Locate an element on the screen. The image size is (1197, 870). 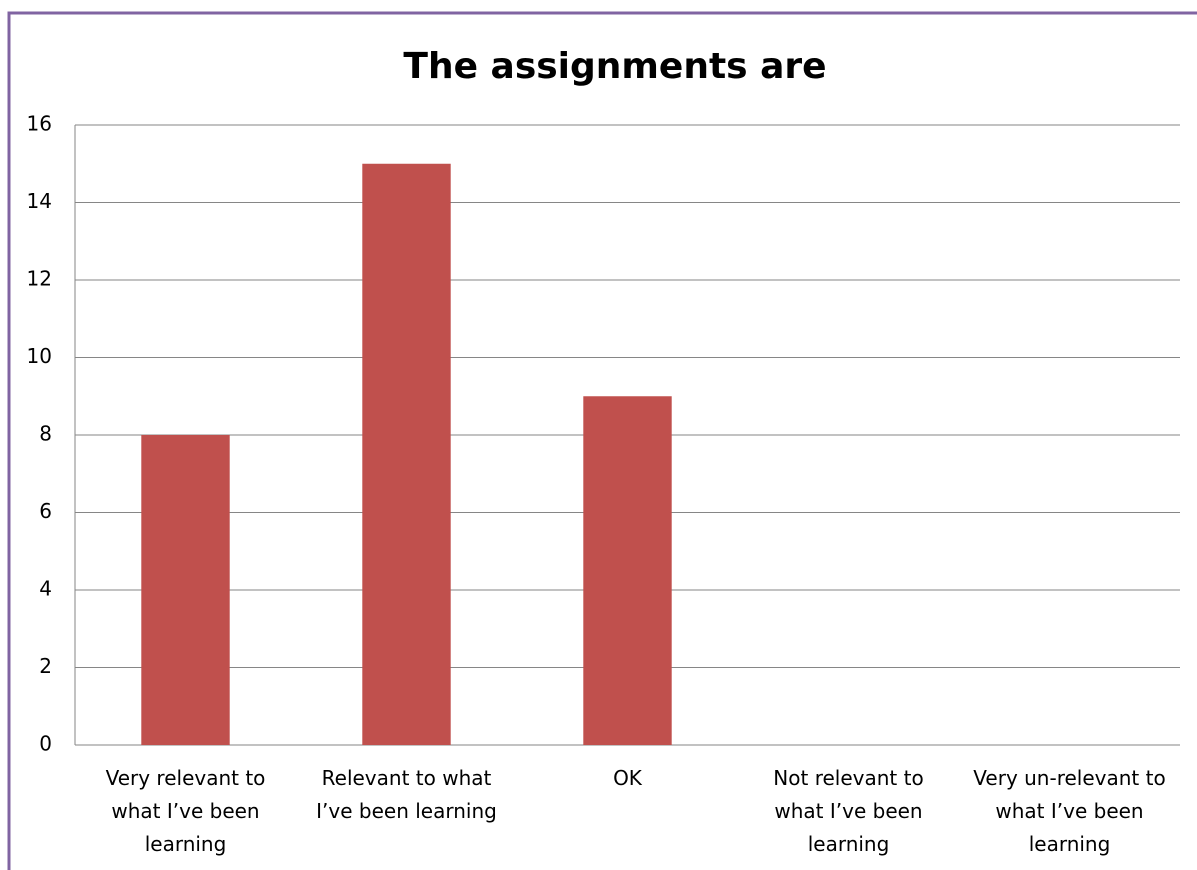
y-tick-label: 6 is located at coordinates (45, 511).